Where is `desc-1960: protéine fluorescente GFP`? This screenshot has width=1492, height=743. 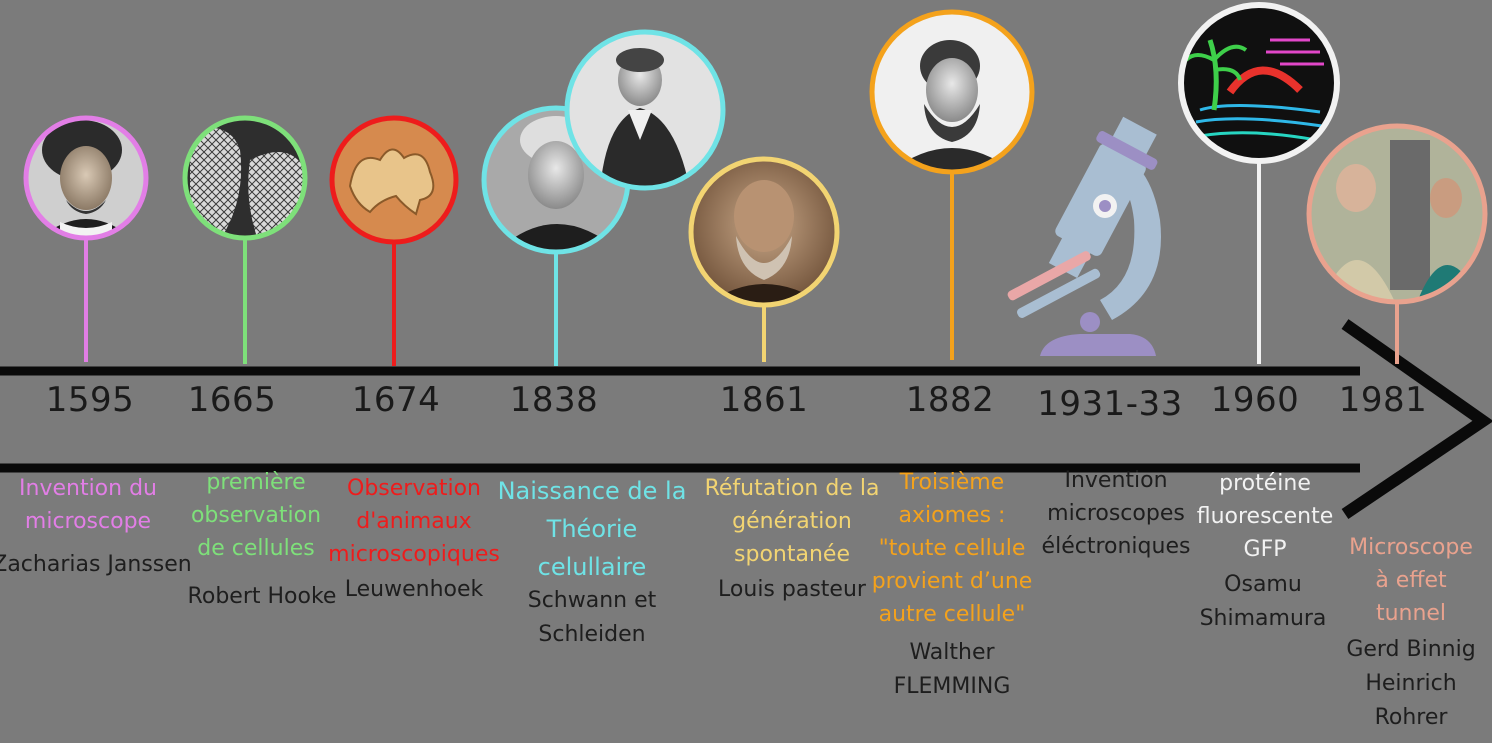 desc-1960: protéine fluorescente GFP is located at coordinates (1265, 516).